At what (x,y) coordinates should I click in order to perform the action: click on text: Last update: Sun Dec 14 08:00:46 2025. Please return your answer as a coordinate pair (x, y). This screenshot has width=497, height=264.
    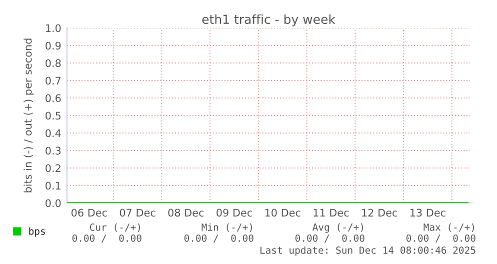
    Looking at the image, I should click on (368, 251).